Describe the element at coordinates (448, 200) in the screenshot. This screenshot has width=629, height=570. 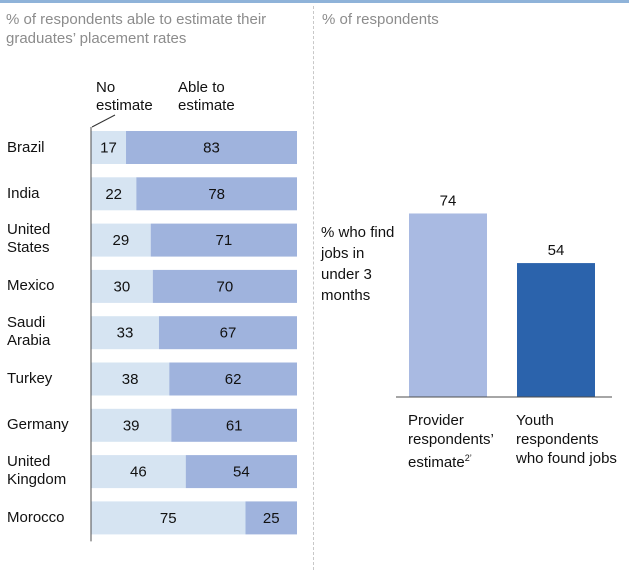
I see `bar-value-provider-respondents-estimate: 74` at that location.